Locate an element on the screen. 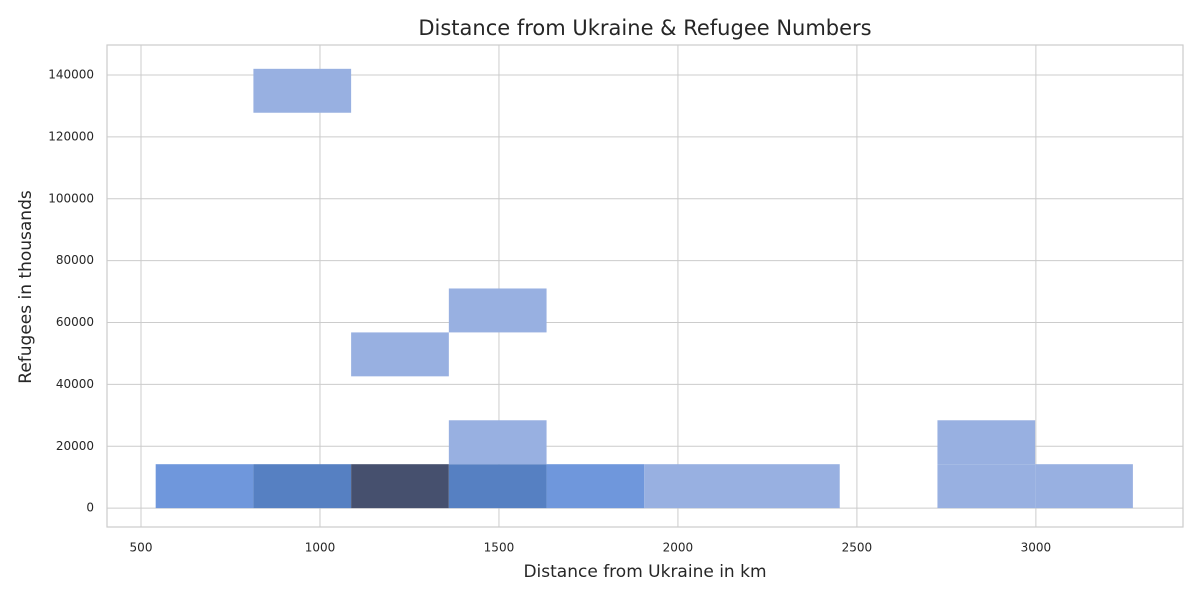 The image size is (1200, 600). chart-title: Distance from Ukraine & Refugee Numbers is located at coordinates (644, 28).